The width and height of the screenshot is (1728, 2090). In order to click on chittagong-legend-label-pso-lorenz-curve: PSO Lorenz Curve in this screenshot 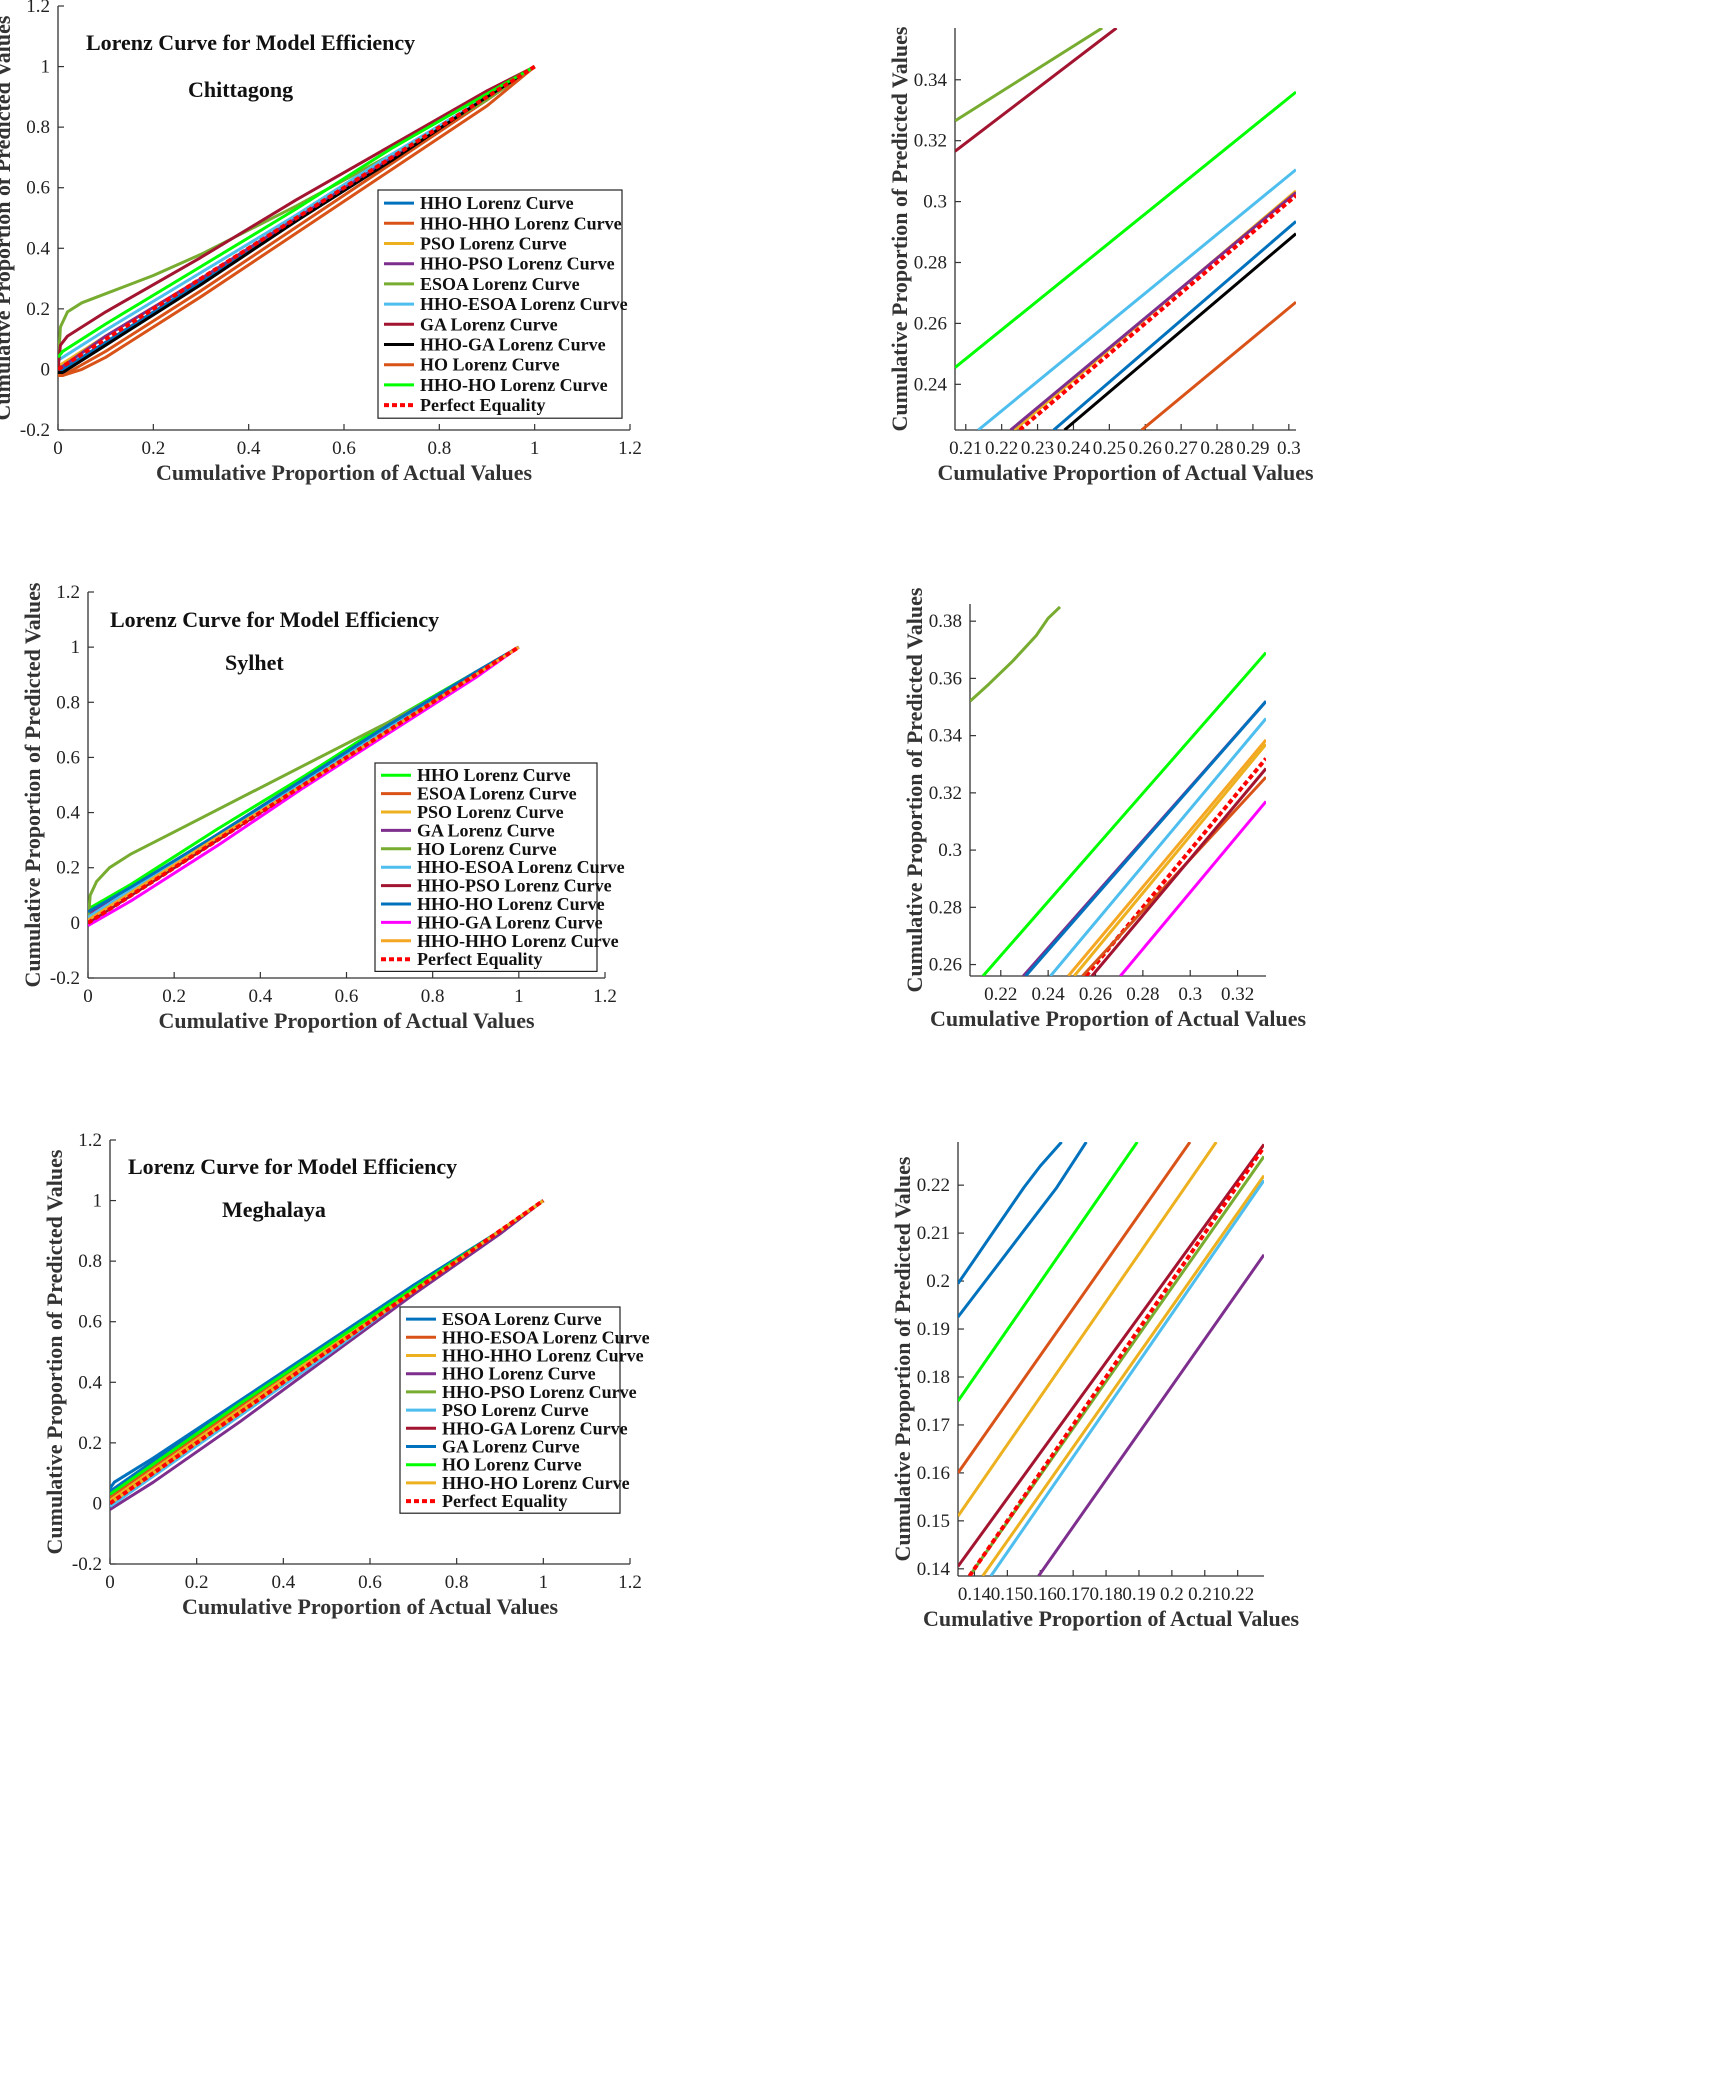, I will do `click(493, 244)`.